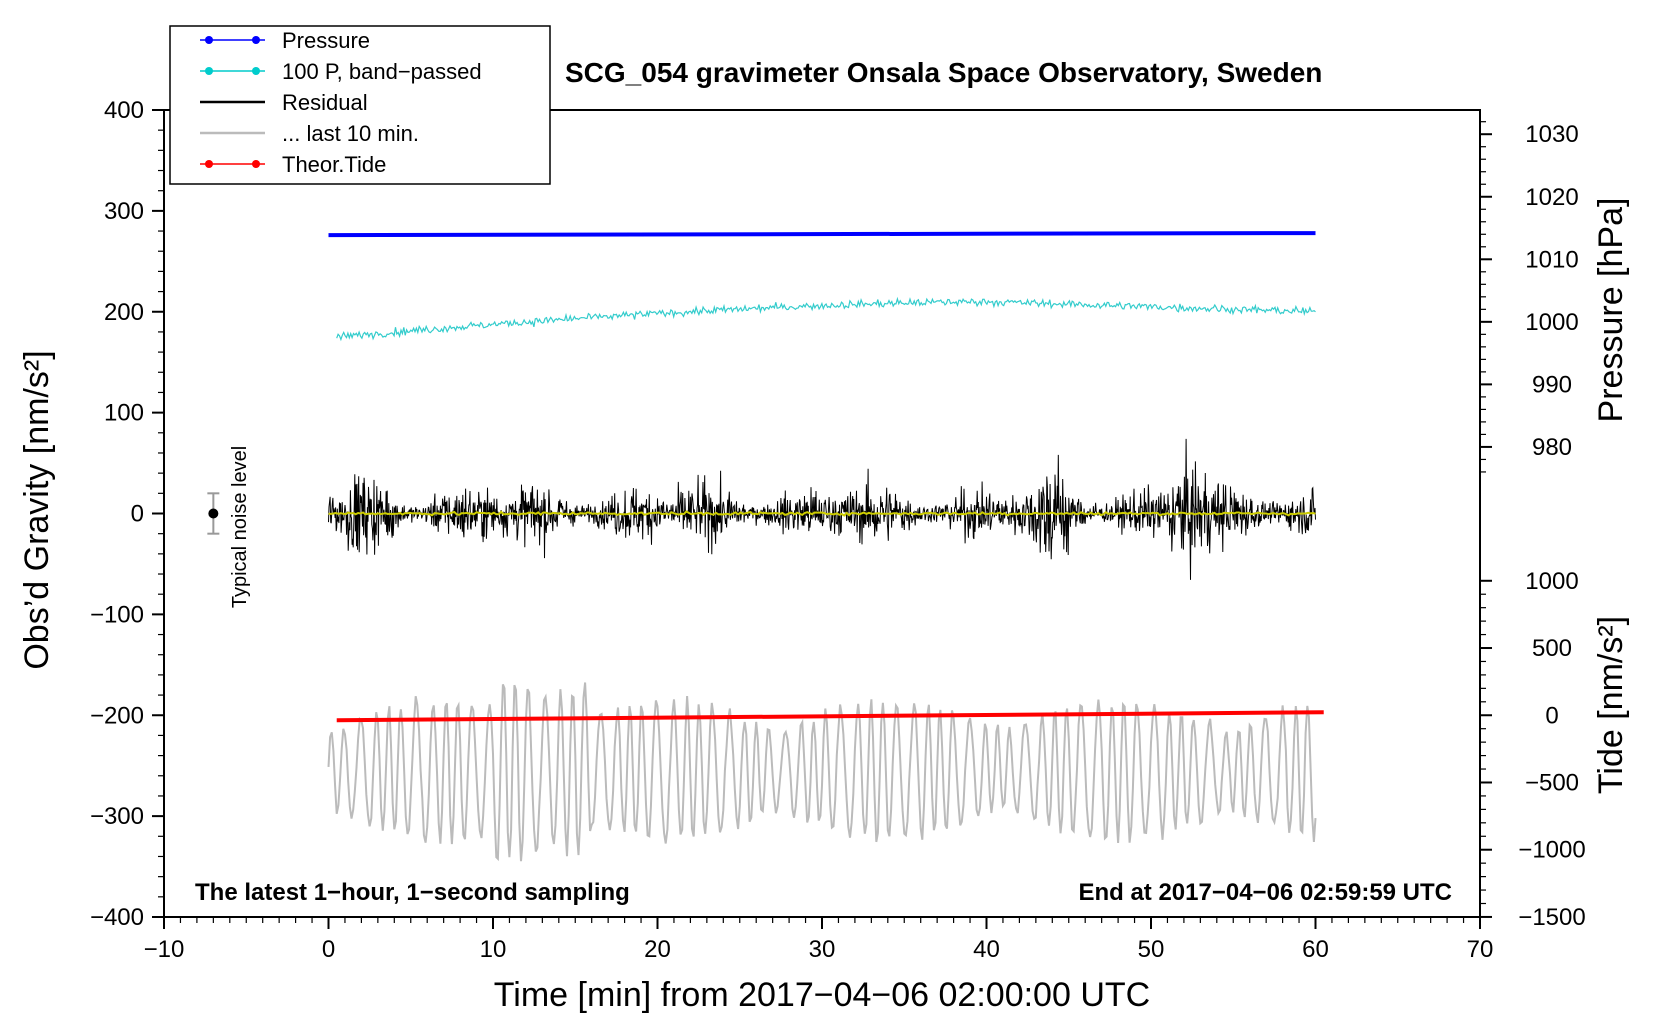  Describe the element at coordinates (117, 816) in the screenshot. I see `y-left-tick-label: −300` at that location.